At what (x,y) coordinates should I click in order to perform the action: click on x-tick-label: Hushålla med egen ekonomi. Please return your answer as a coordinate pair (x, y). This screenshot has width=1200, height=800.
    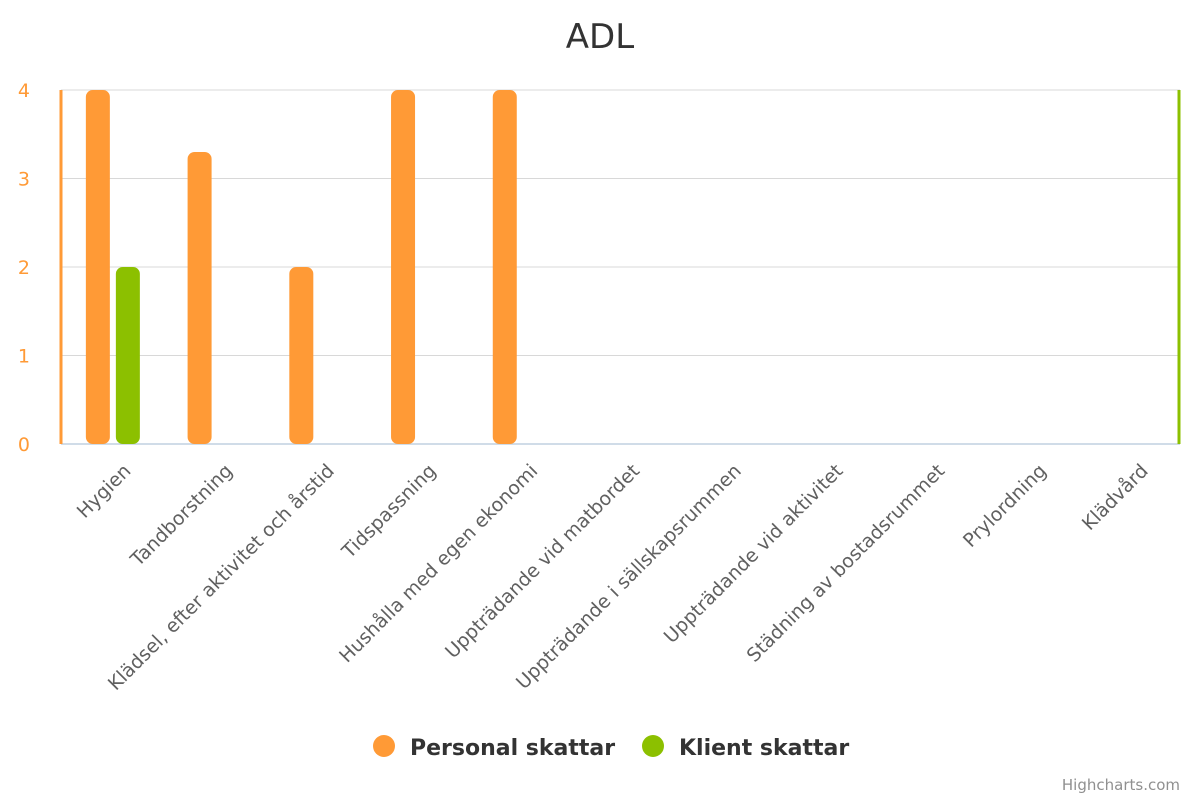
    Looking at the image, I should click on (438, 563).